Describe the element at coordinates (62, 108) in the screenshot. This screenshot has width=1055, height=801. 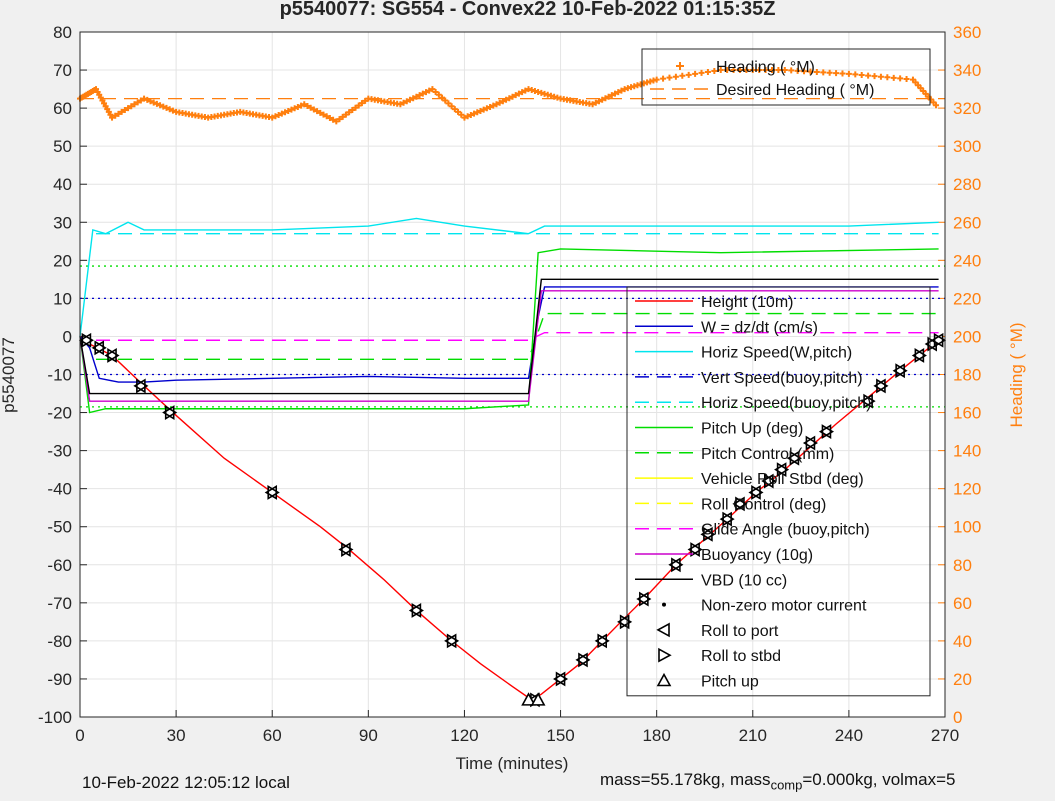
I see `ytick-left-label-16: 60` at that location.